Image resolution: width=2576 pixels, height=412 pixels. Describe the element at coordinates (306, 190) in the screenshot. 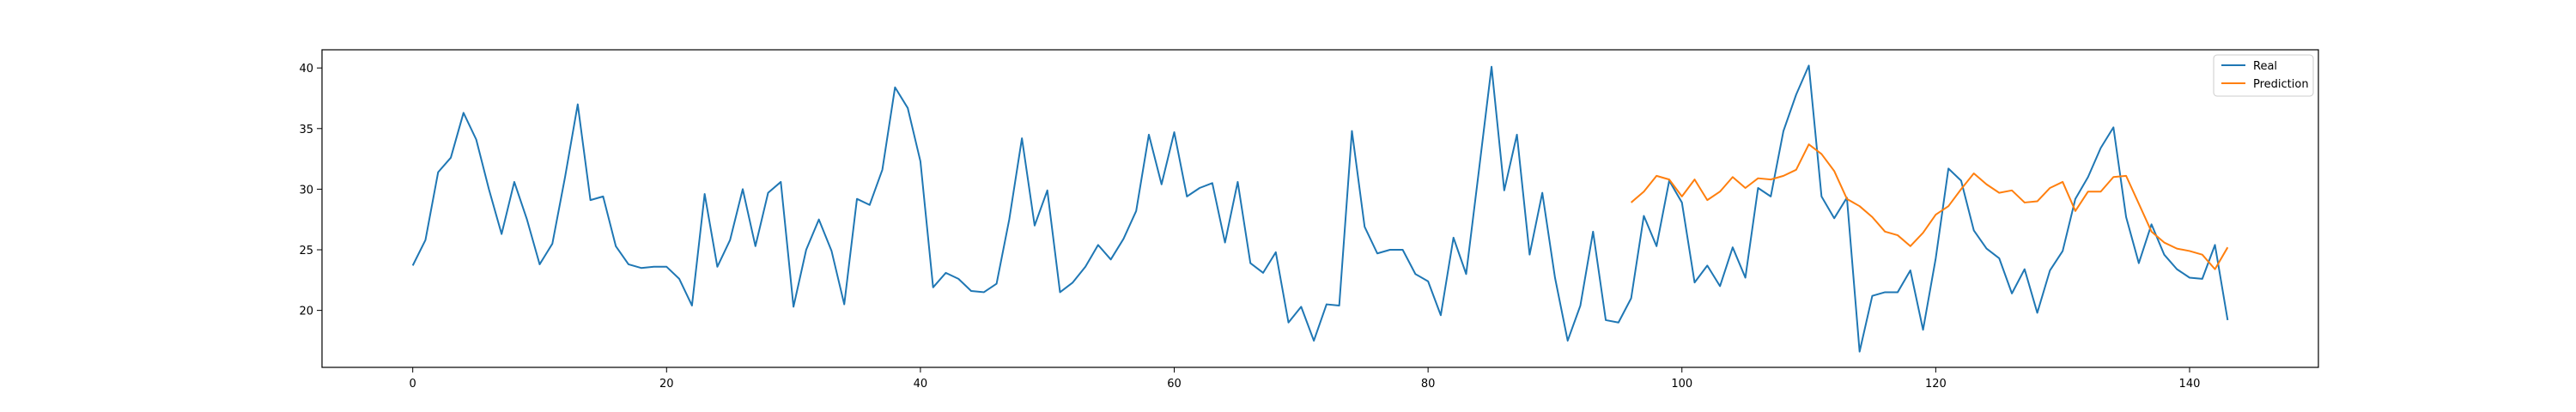

I see `y-tick-label: 30` at that location.